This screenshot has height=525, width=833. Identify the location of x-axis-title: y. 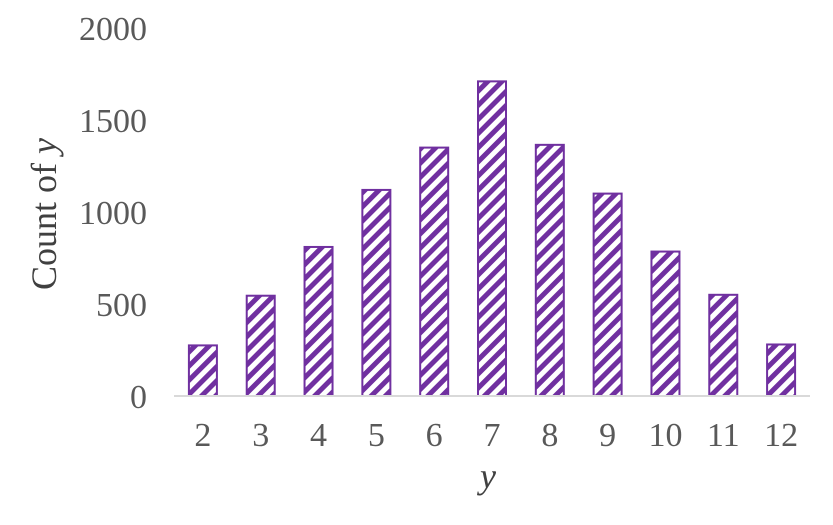
(486, 476).